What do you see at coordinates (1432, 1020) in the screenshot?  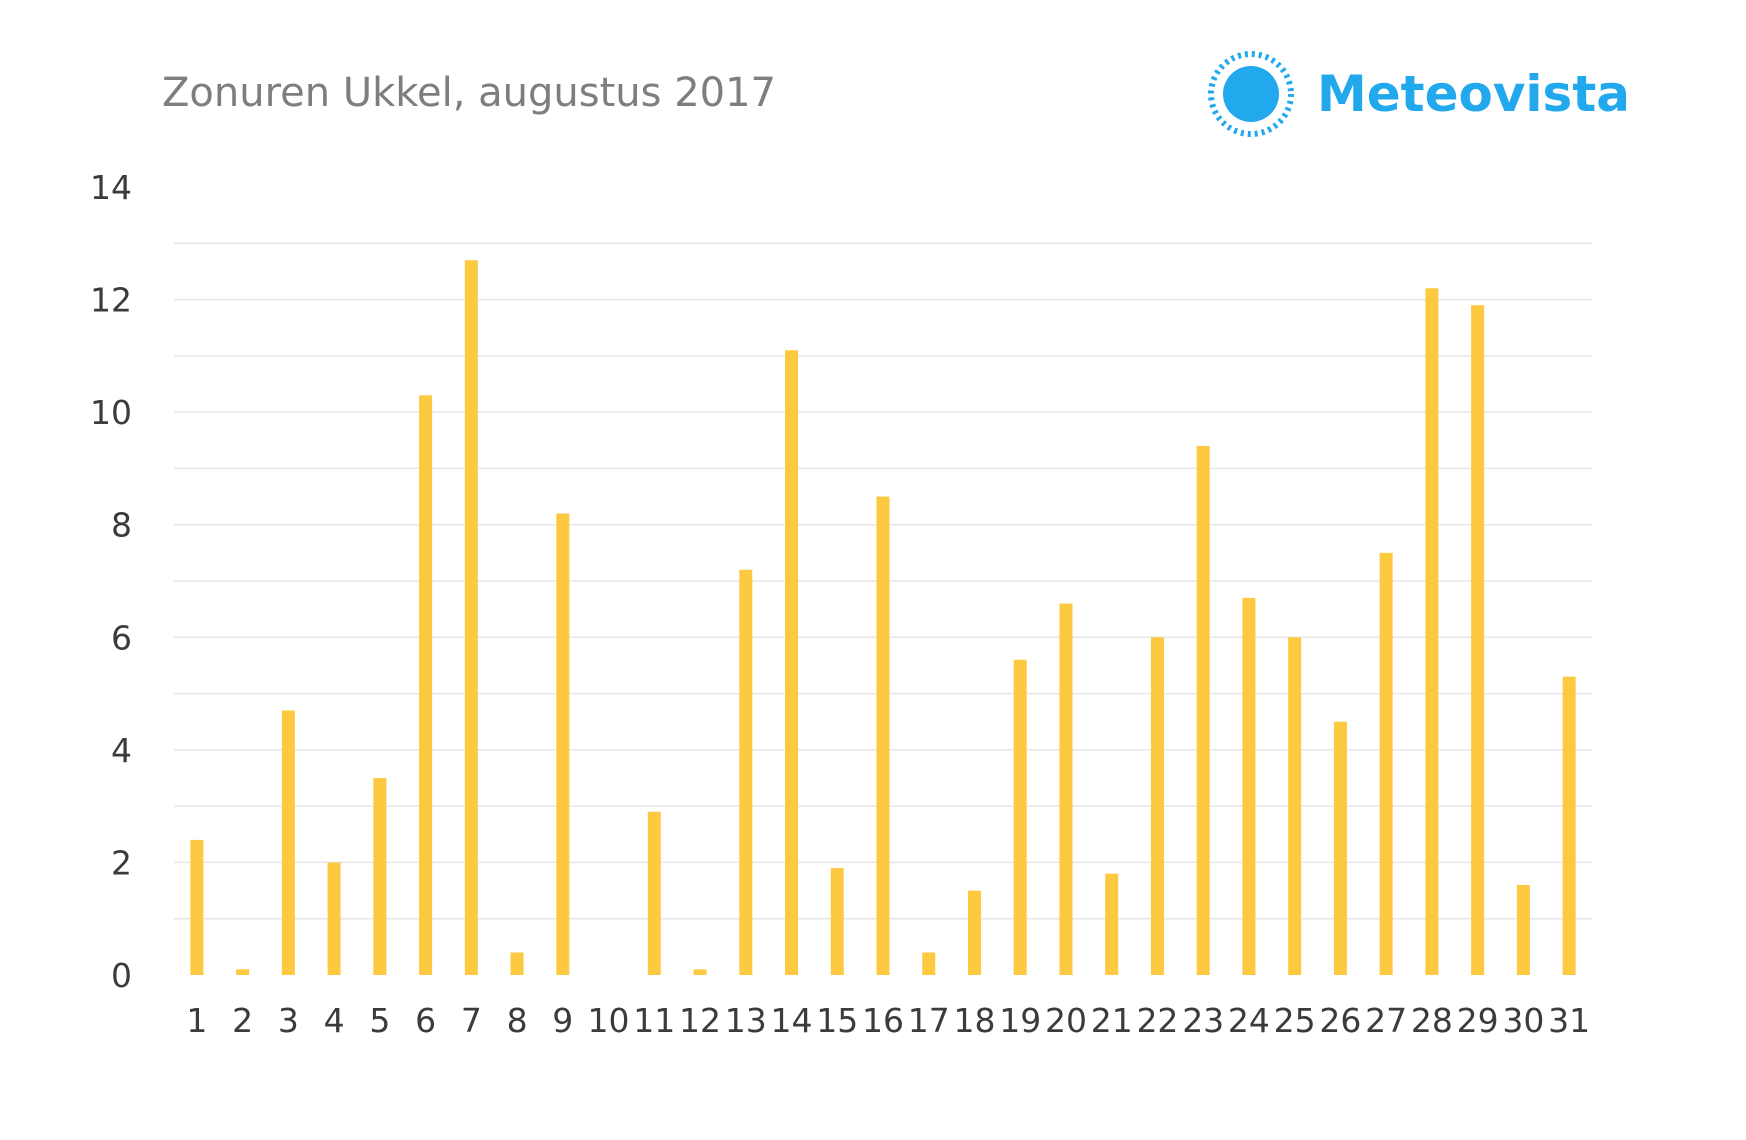 I see `x-tick-label: 28` at bounding box center [1432, 1020].